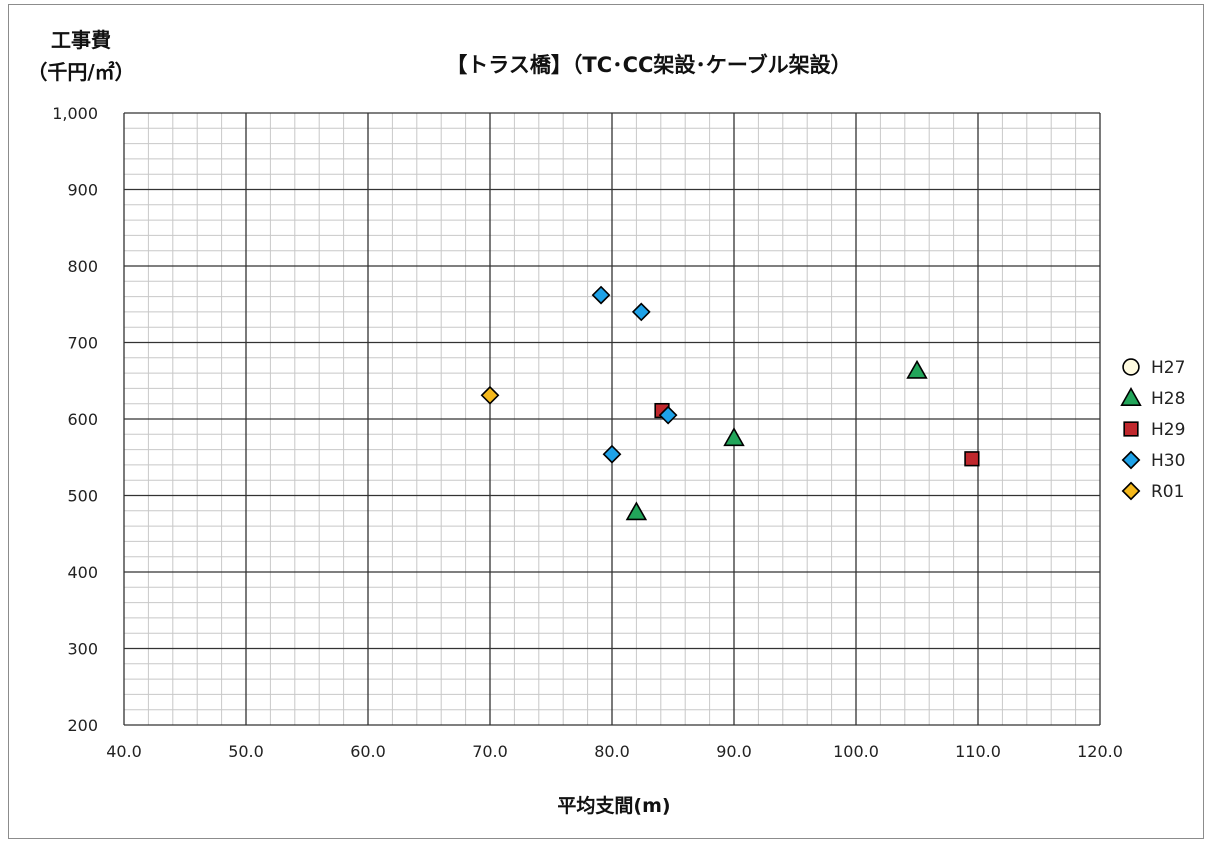 Image resolution: width=1211 pixels, height=841 pixels. I want to click on x-tick-label: 70.0, so click(490, 751).